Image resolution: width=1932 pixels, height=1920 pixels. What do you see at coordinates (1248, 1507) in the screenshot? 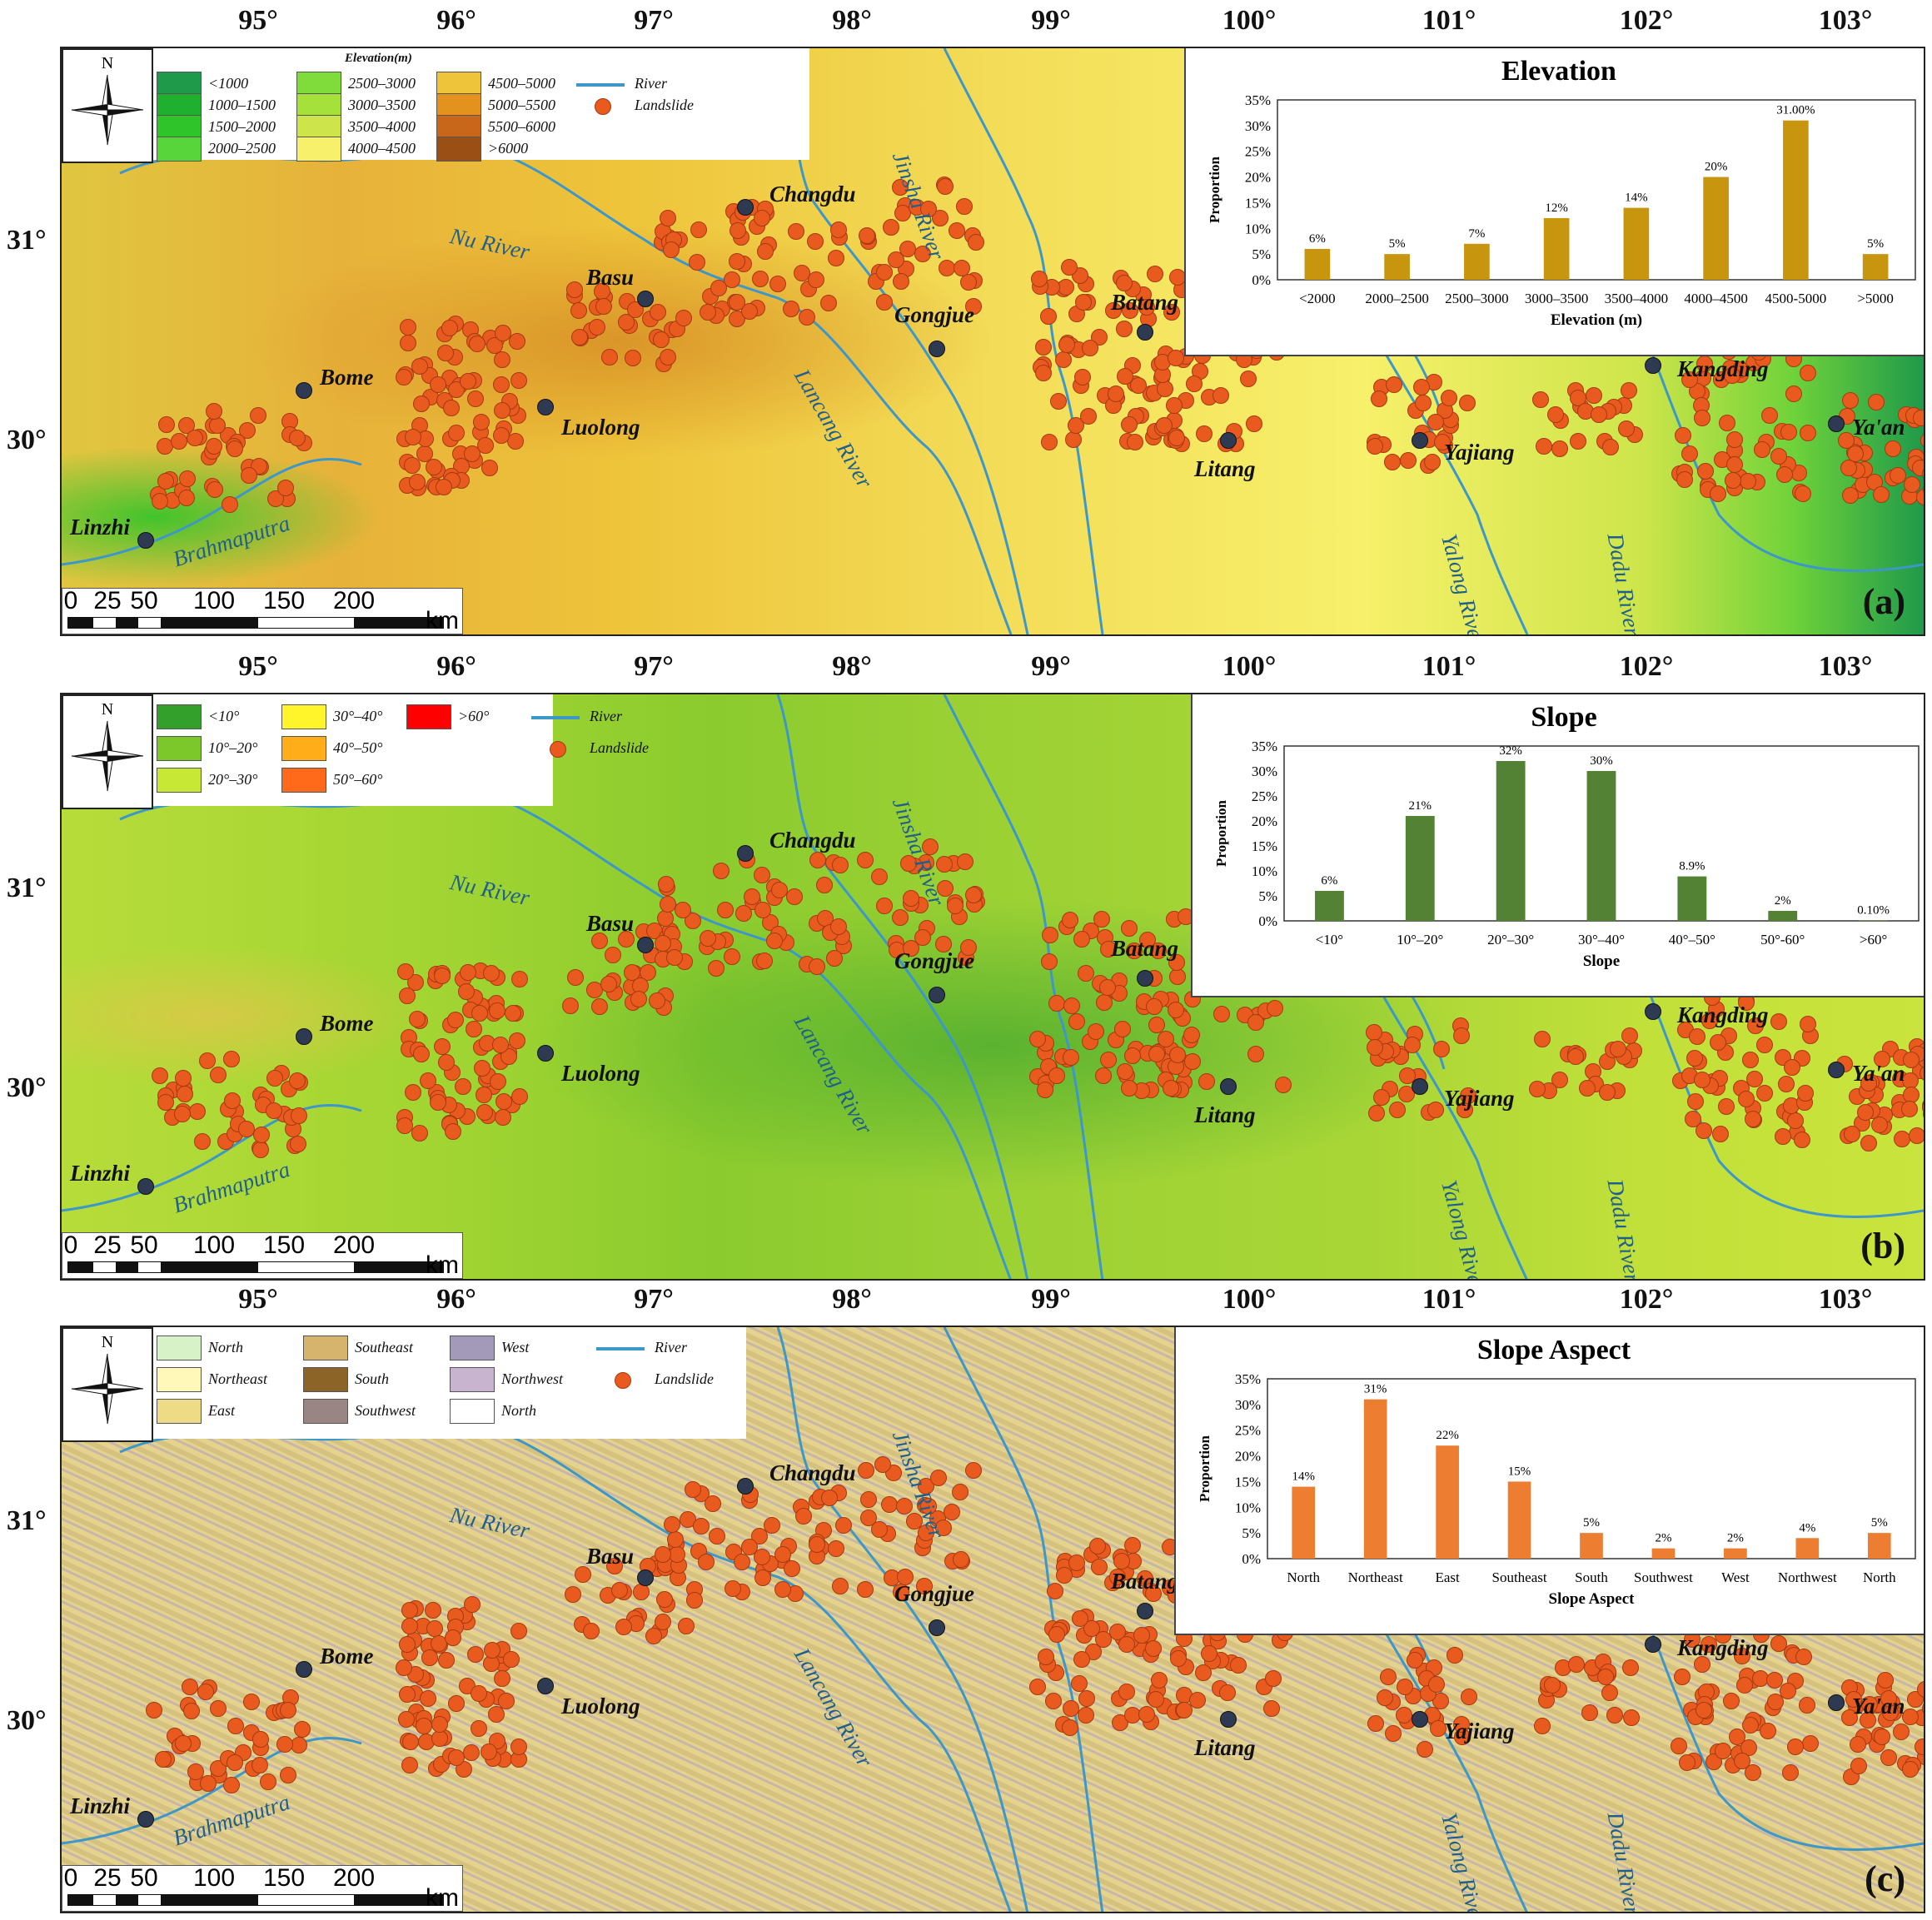
I see `y-tick-label: 10%` at bounding box center [1248, 1507].